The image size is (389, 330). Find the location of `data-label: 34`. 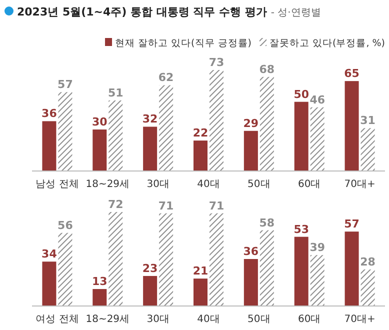

data-label: 34 is located at coordinates (50, 254).